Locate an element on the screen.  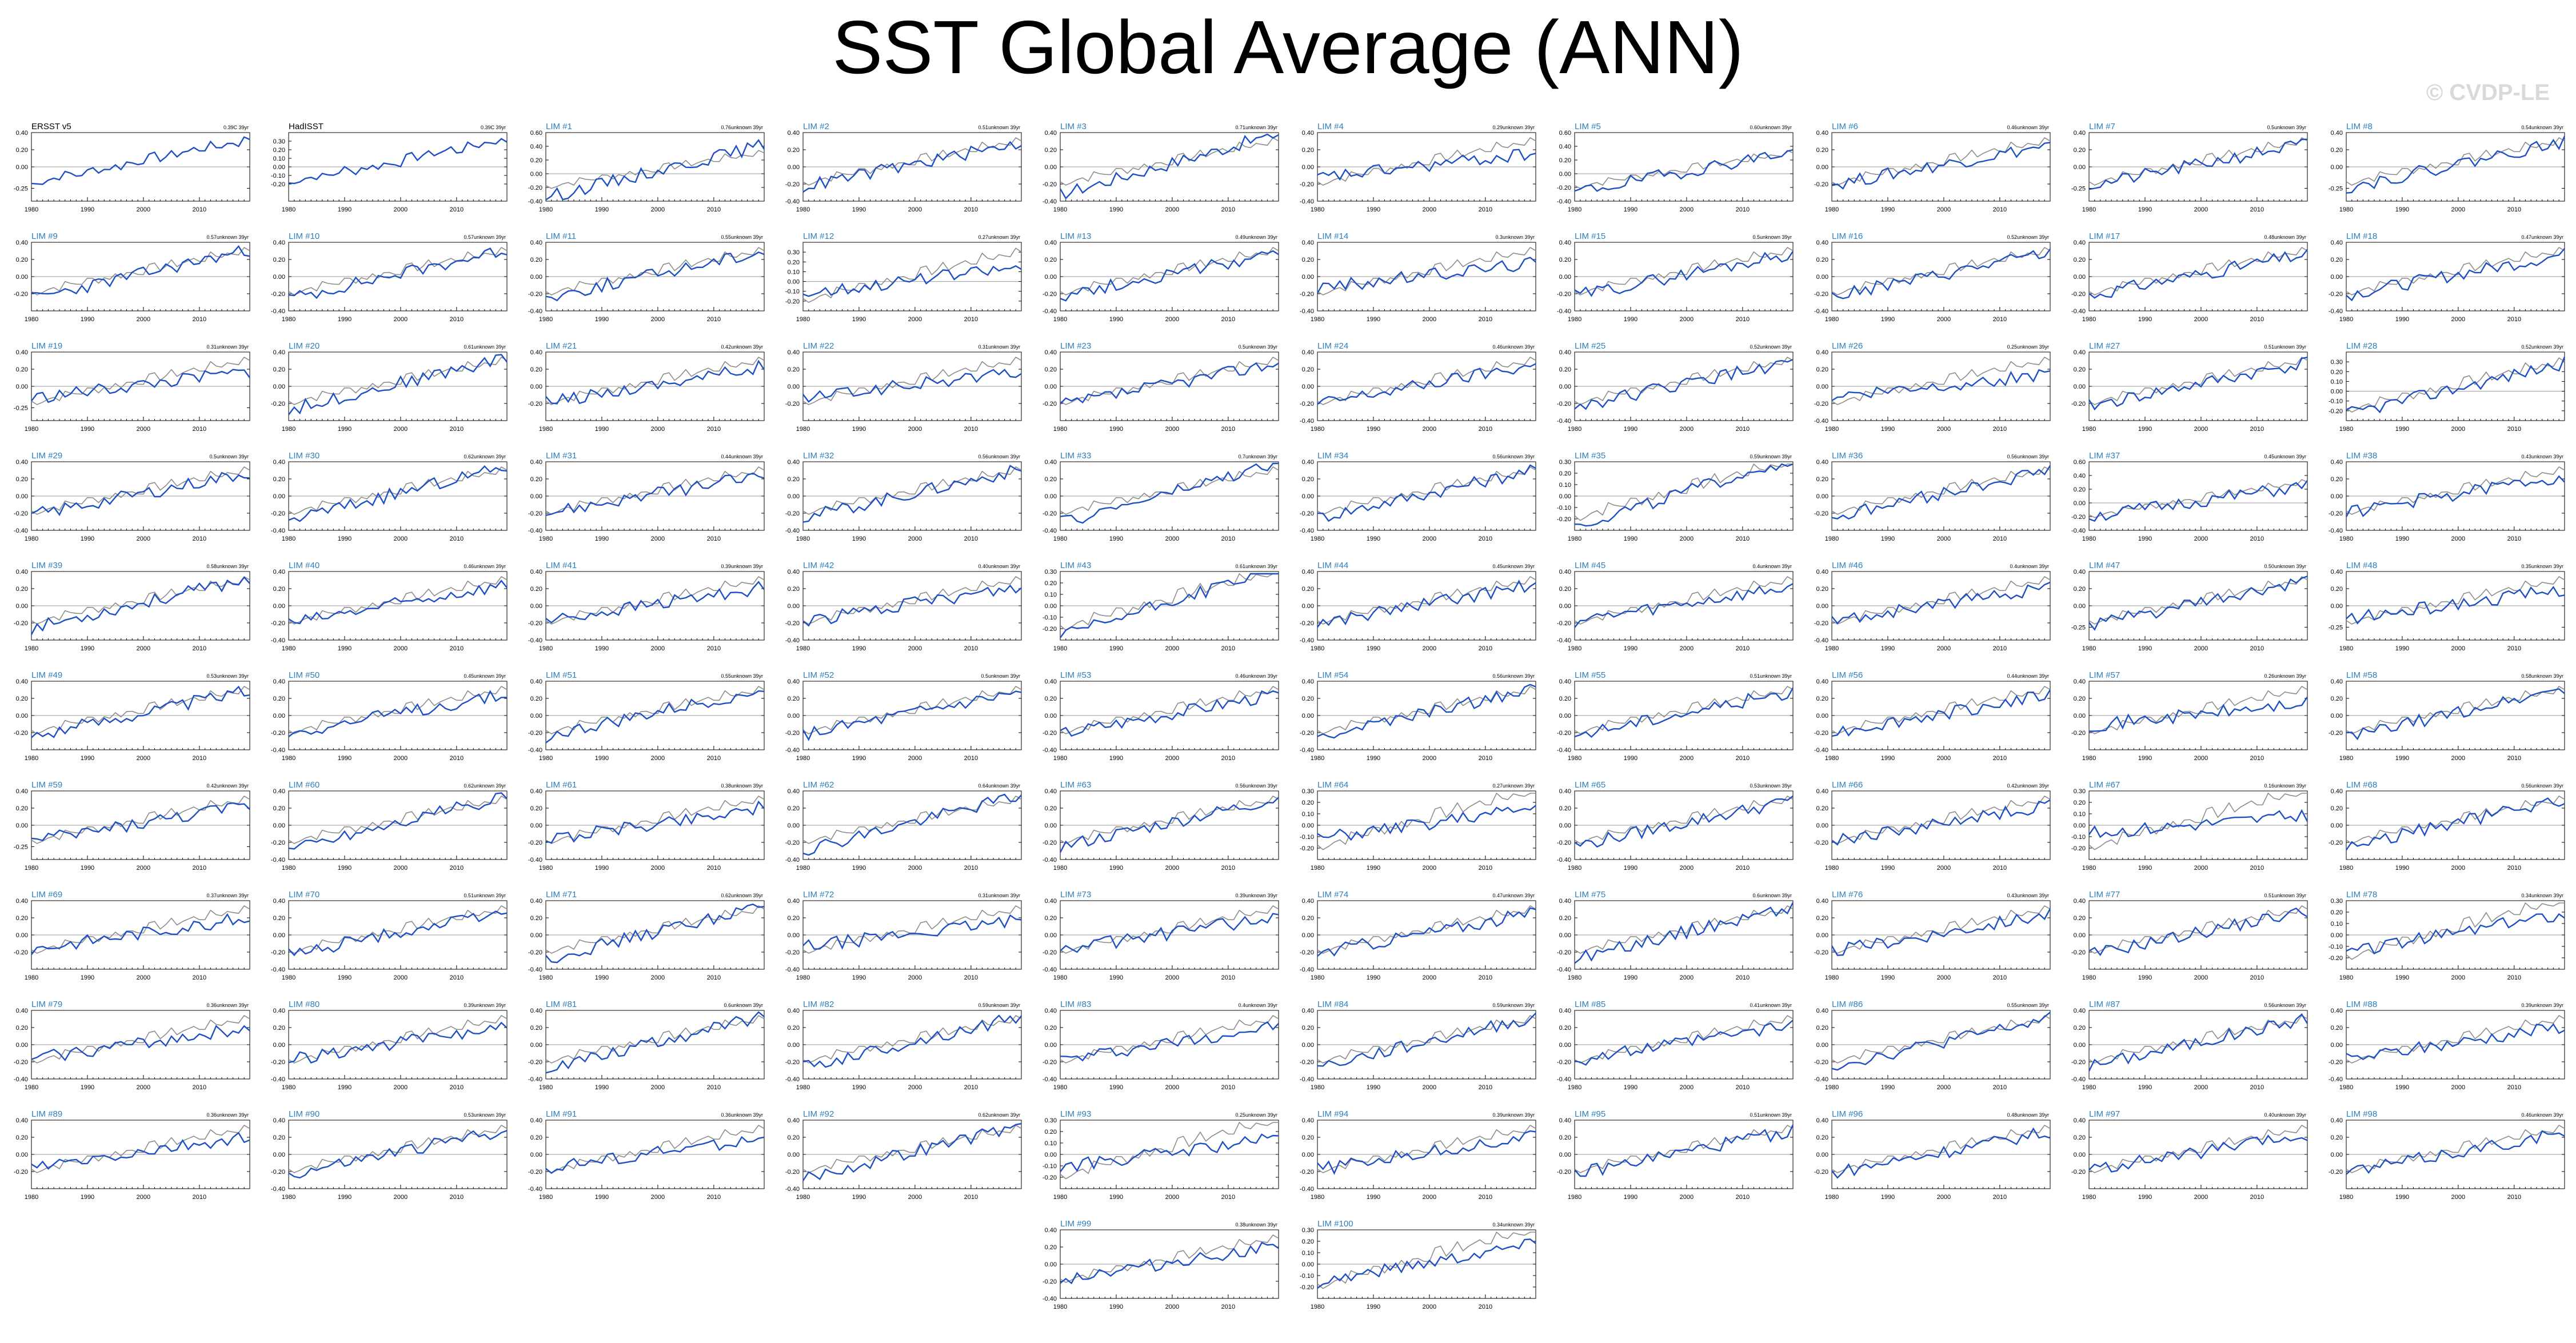
panel-title: LIM #29 is located at coordinates (46, 456).